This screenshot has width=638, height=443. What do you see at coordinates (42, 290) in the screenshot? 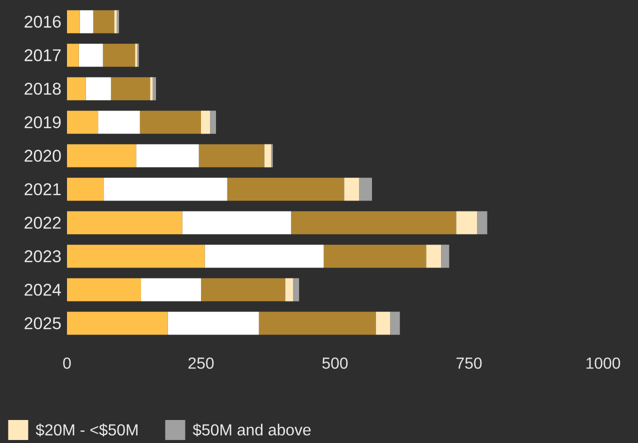
I see `y-tick-label: 2024` at bounding box center [42, 290].